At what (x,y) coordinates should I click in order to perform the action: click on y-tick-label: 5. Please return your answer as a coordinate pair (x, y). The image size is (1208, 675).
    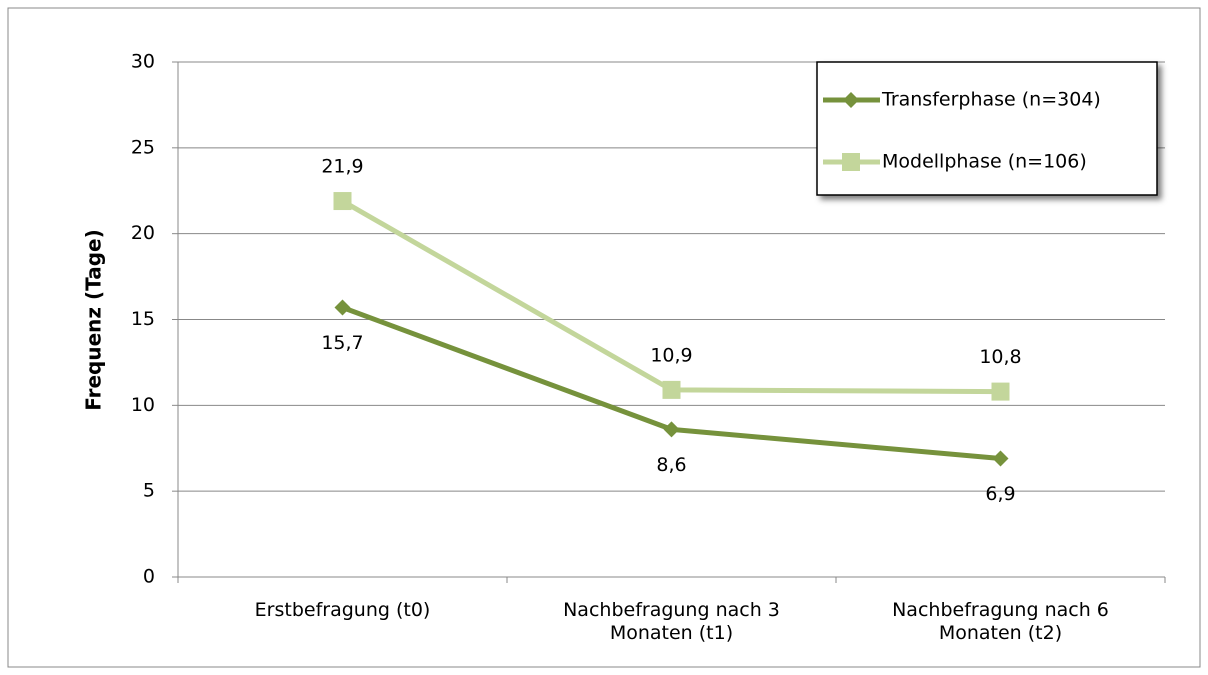
    Looking at the image, I should click on (149, 491).